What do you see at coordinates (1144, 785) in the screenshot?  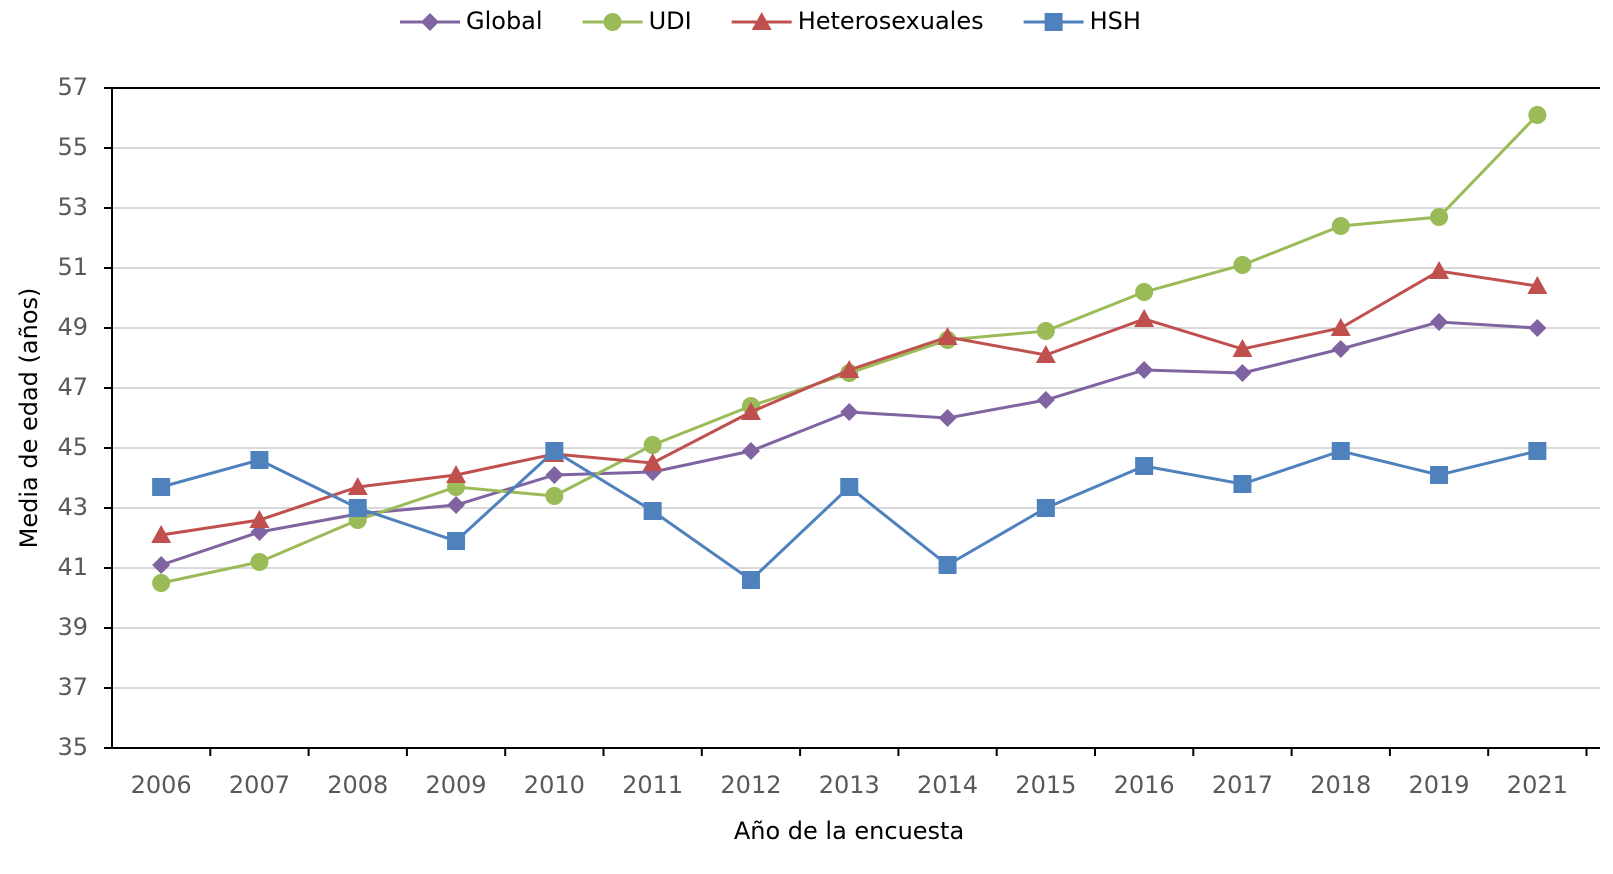 I see `x-tick-label: 2016` at bounding box center [1144, 785].